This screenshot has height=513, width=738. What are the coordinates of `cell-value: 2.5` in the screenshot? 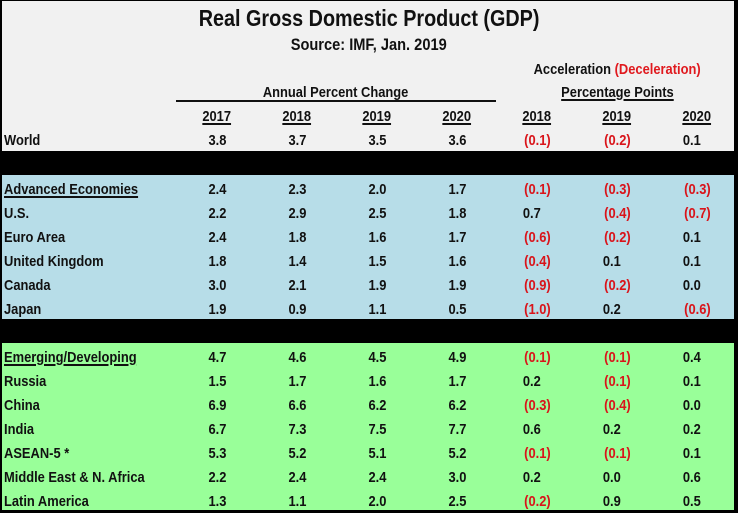 It's located at (457, 501).